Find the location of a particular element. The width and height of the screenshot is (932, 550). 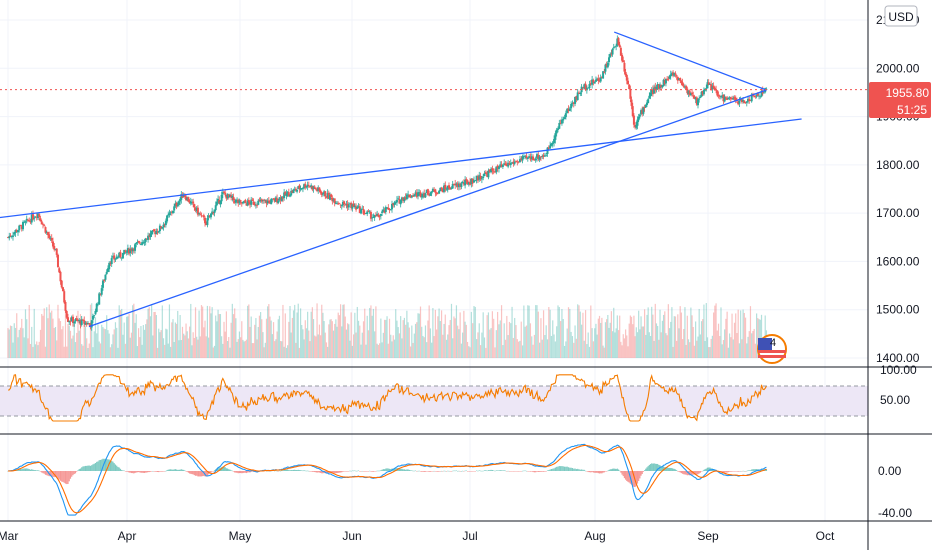

macd-axis-labels: 0.00-40.00 is located at coordinates (895, 492).